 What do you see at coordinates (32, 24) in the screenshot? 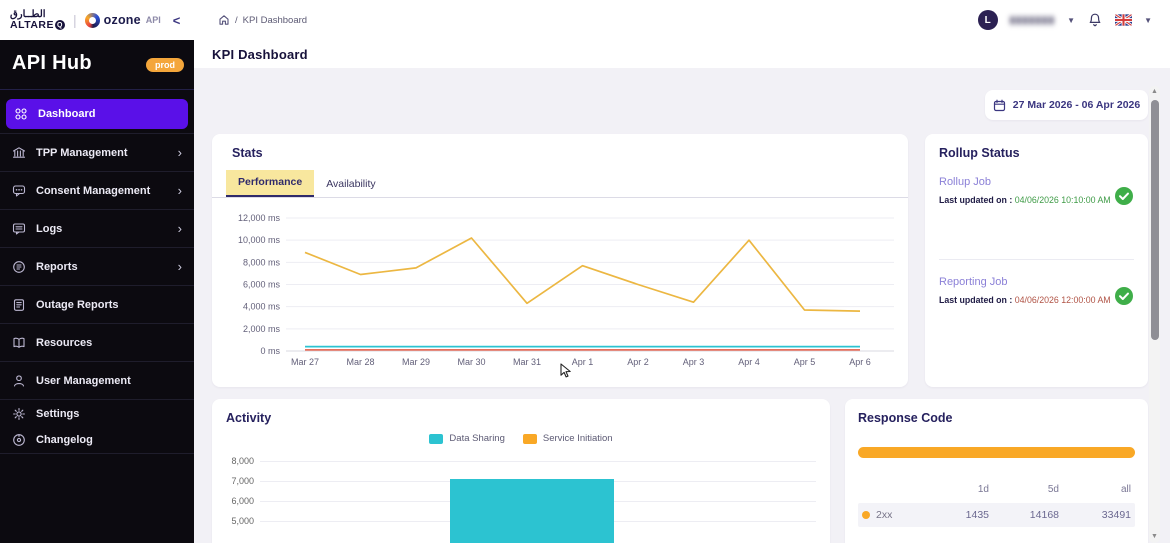
I see `altareq-latin-text: ALTARE` at bounding box center [32, 24].